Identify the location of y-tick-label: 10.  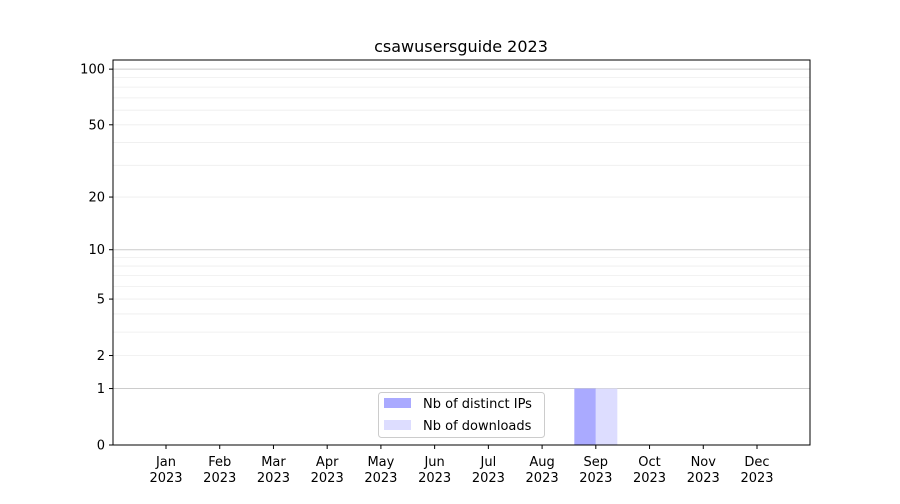
(96, 250).